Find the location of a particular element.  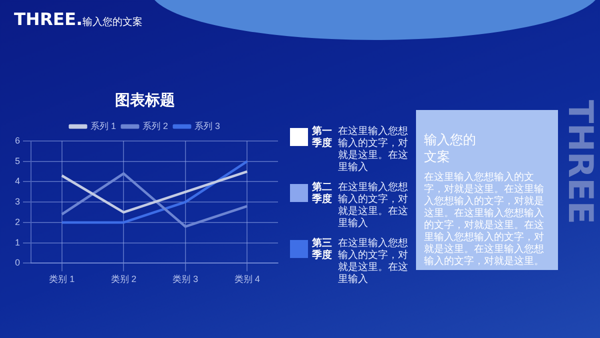

y-tick-label: 3 is located at coordinates (17, 201).